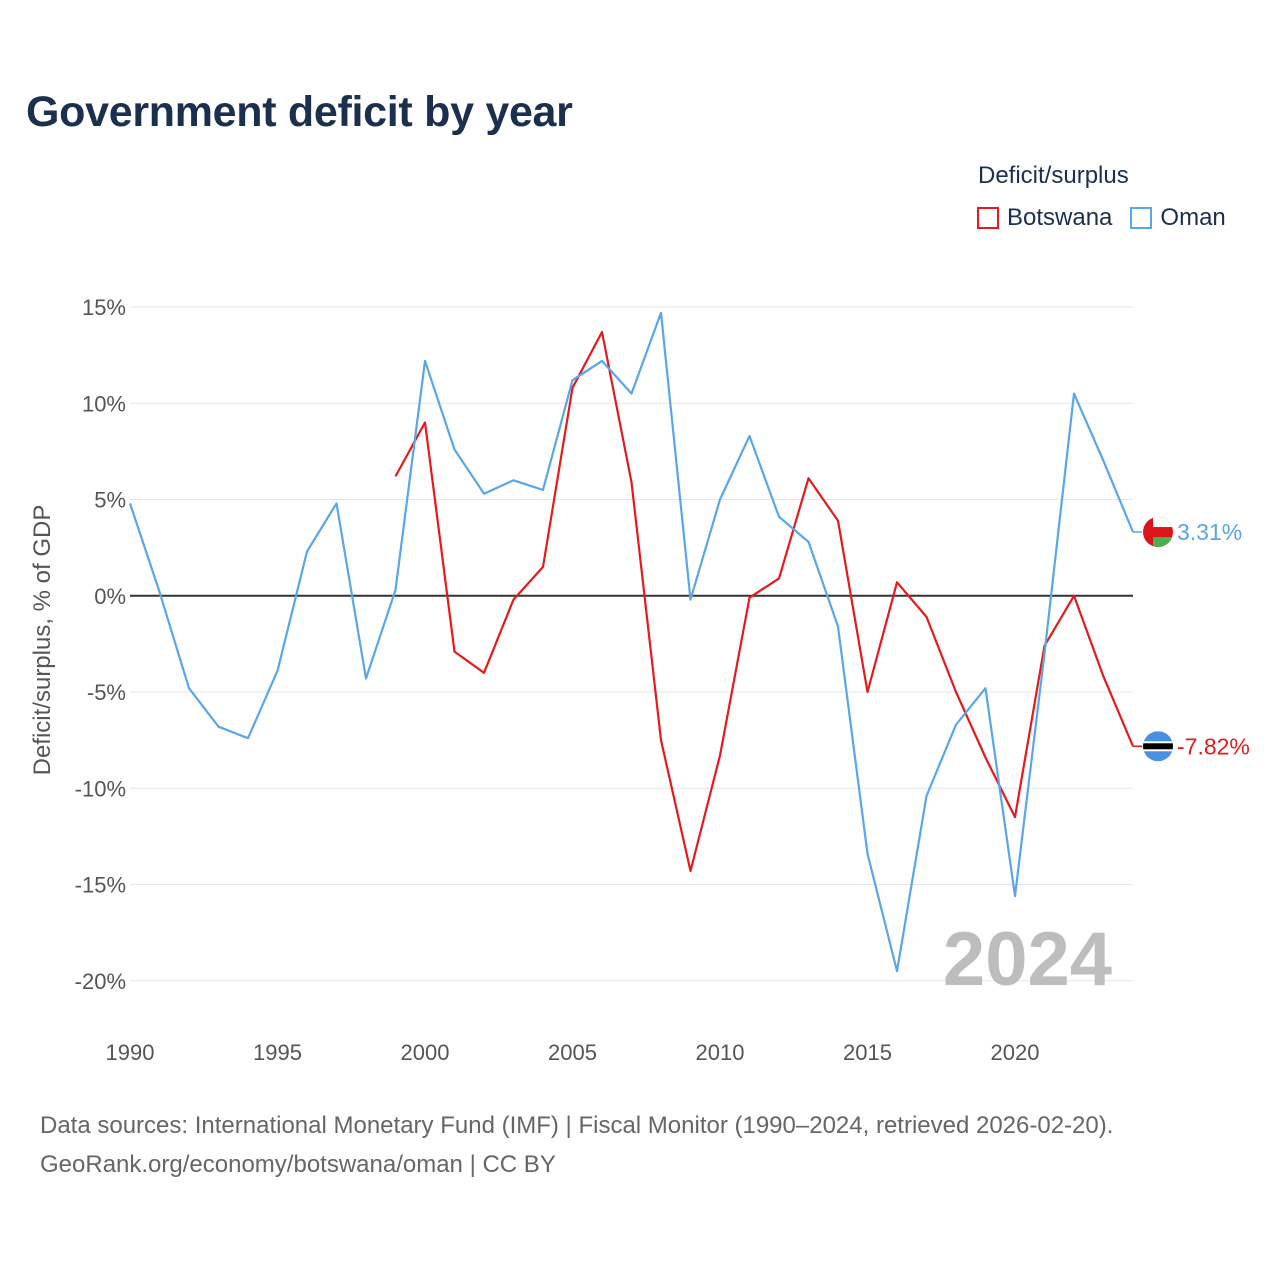 Image resolution: width=1280 pixels, height=1280 pixels. Describe the element at coordinates (1060, 217) in the screenshot. I see `legend-label-botswana: Botswana` at that location.